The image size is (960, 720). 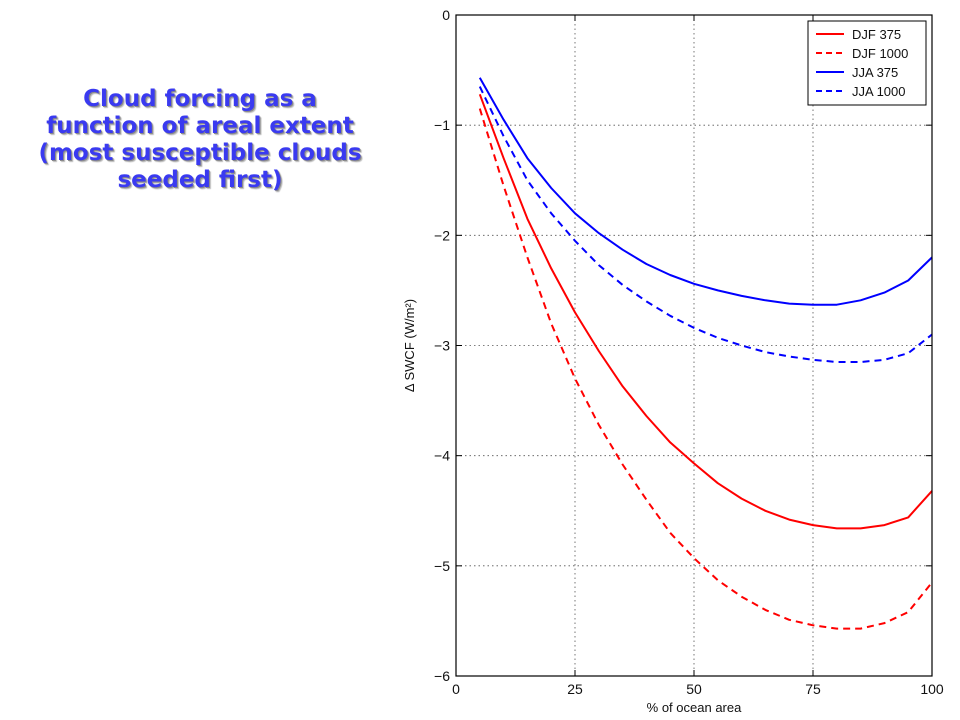 I want to click on y-tick-label: −5, so click(x=442, y=566).